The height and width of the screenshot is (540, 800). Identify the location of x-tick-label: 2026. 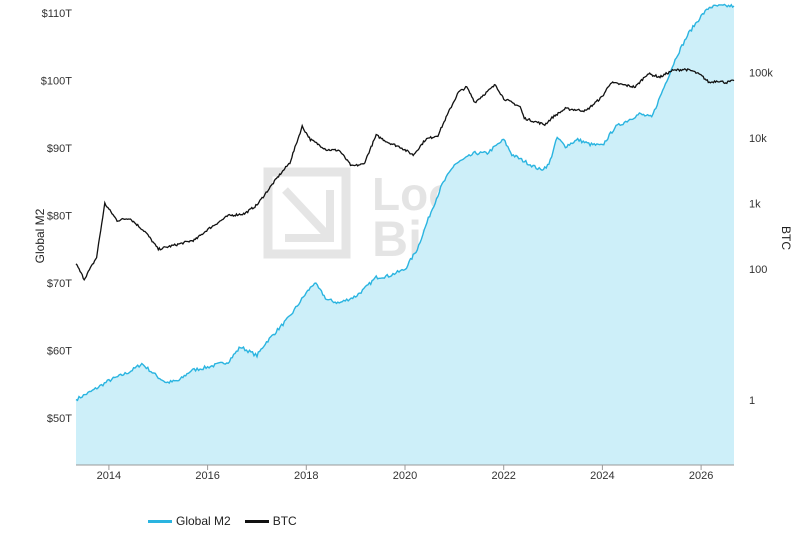
(701, 476).